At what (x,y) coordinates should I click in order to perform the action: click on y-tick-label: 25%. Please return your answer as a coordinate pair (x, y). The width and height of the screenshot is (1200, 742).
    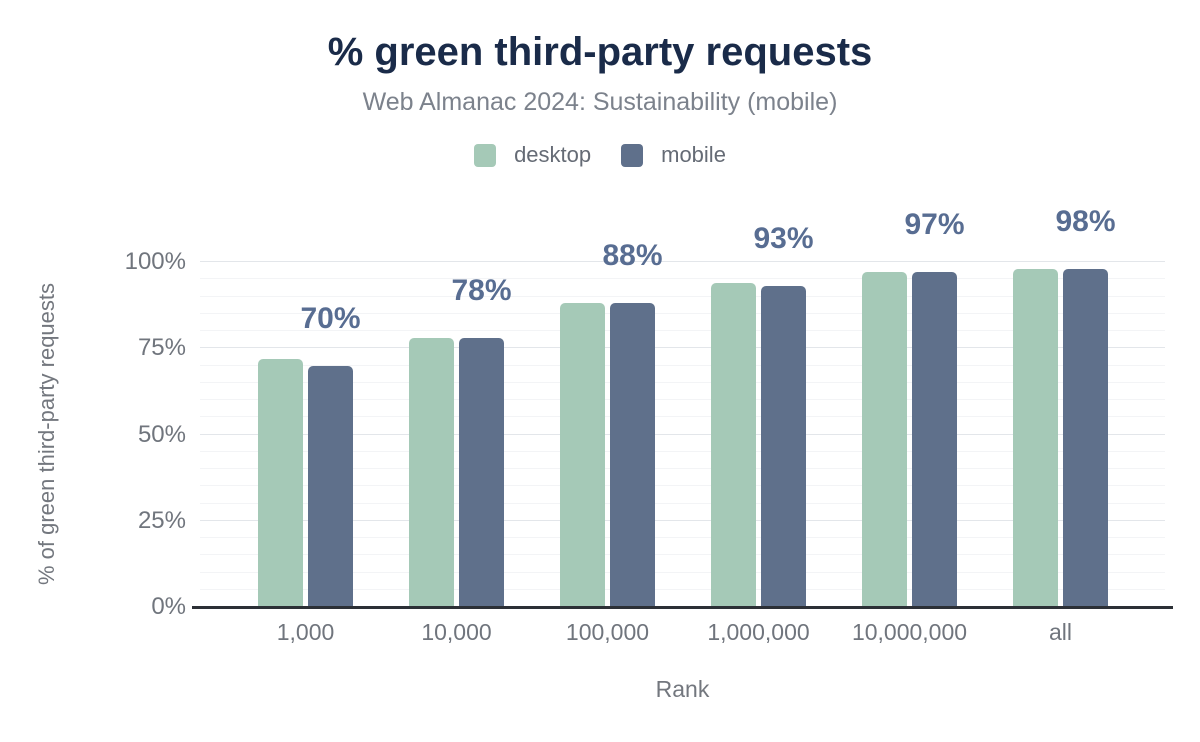
    Looking at the image, I should click on (161, 520).